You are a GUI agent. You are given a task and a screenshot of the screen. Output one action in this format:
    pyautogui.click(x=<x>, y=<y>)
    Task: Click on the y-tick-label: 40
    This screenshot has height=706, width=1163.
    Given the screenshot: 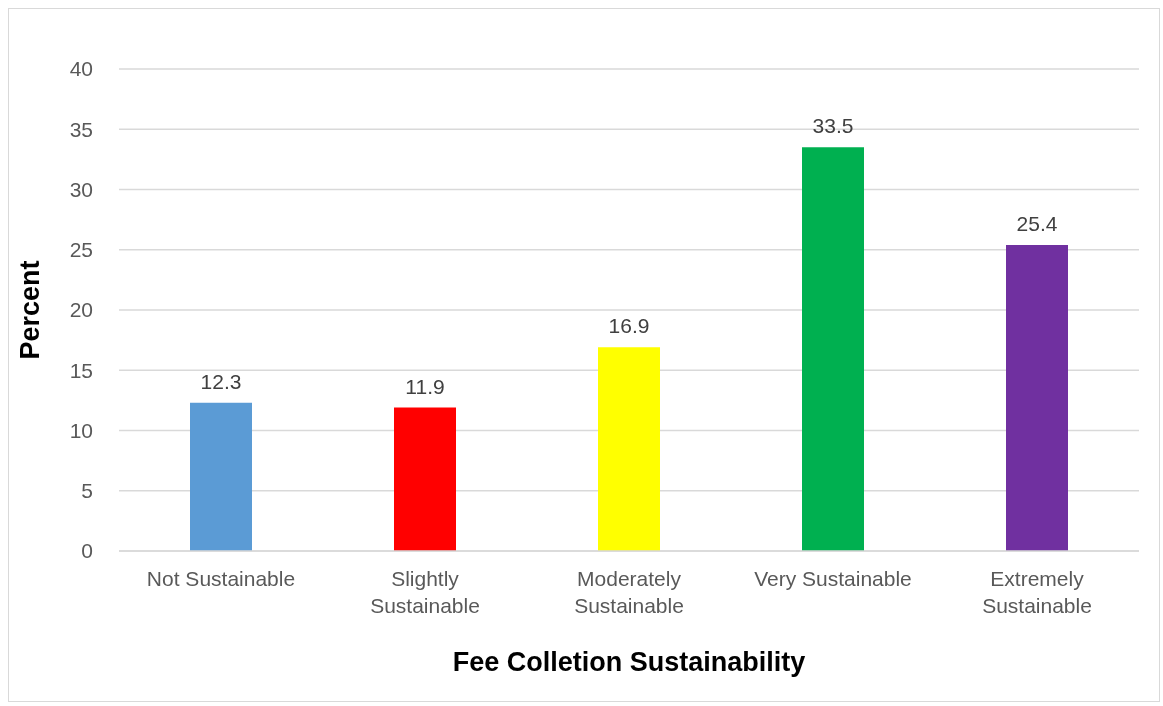 What is the action you would take?
    pyautogui.click(x=81, y=69)
    